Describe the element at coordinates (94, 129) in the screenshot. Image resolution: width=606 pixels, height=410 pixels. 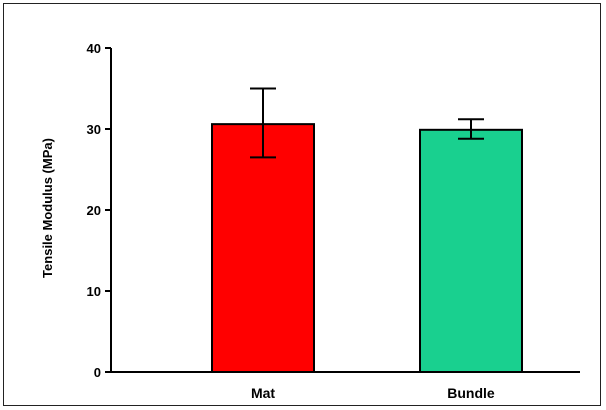
I see `y-tick-label: 30` at that location.